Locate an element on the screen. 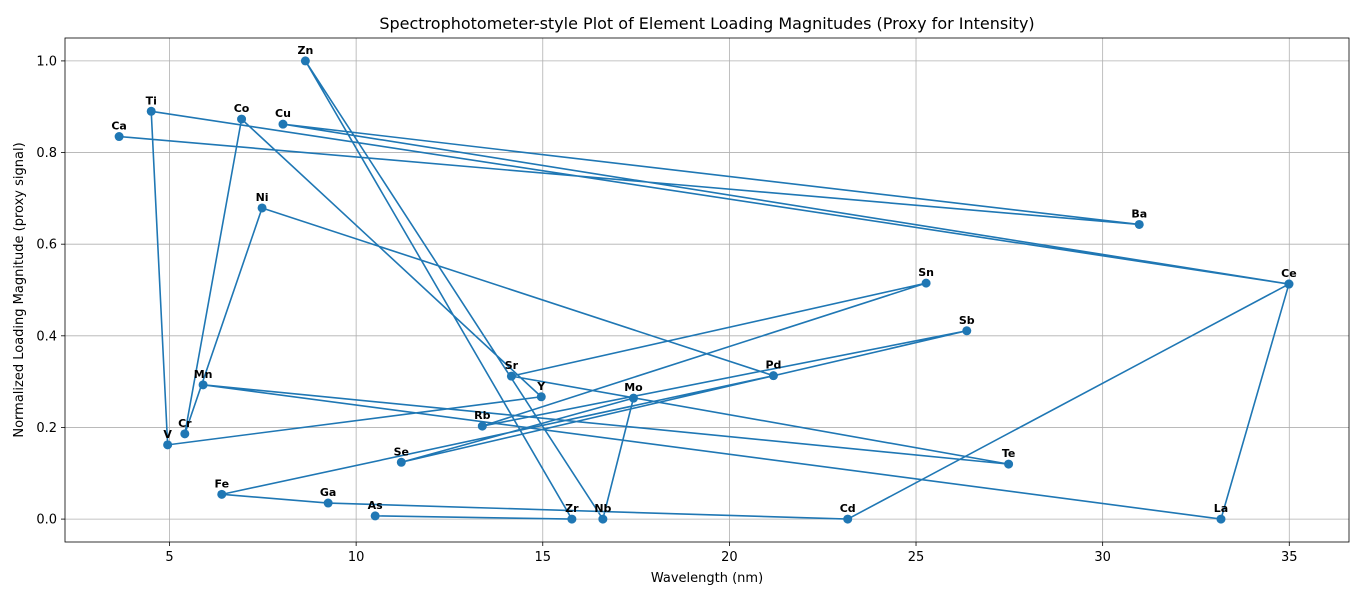 The height and width of the screenshot is (600, 1364). point-label: Ca is located at coordinates (119, 126).